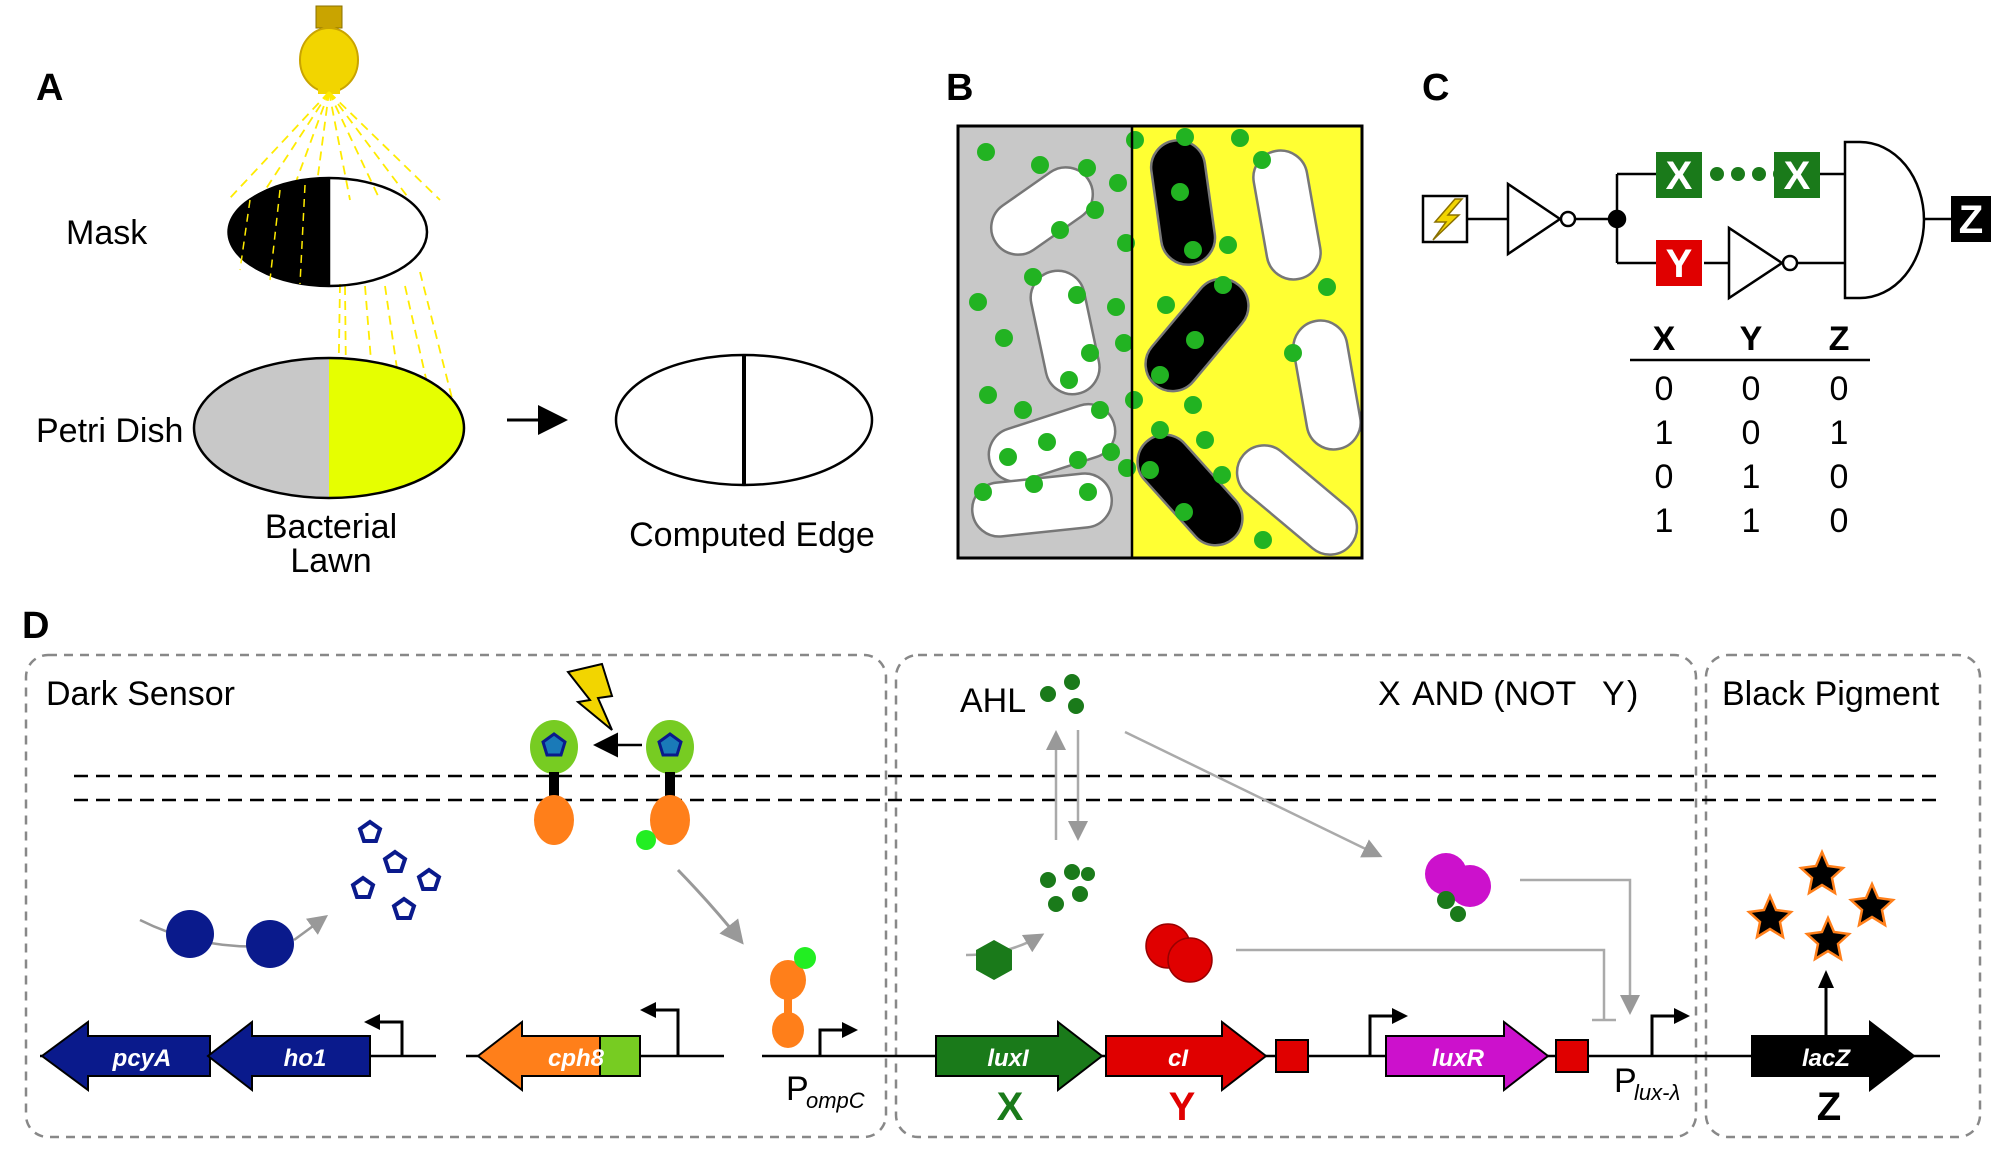 The image size is (1998, 1150). I want to click on gate-x-box, so click(1679, 175).